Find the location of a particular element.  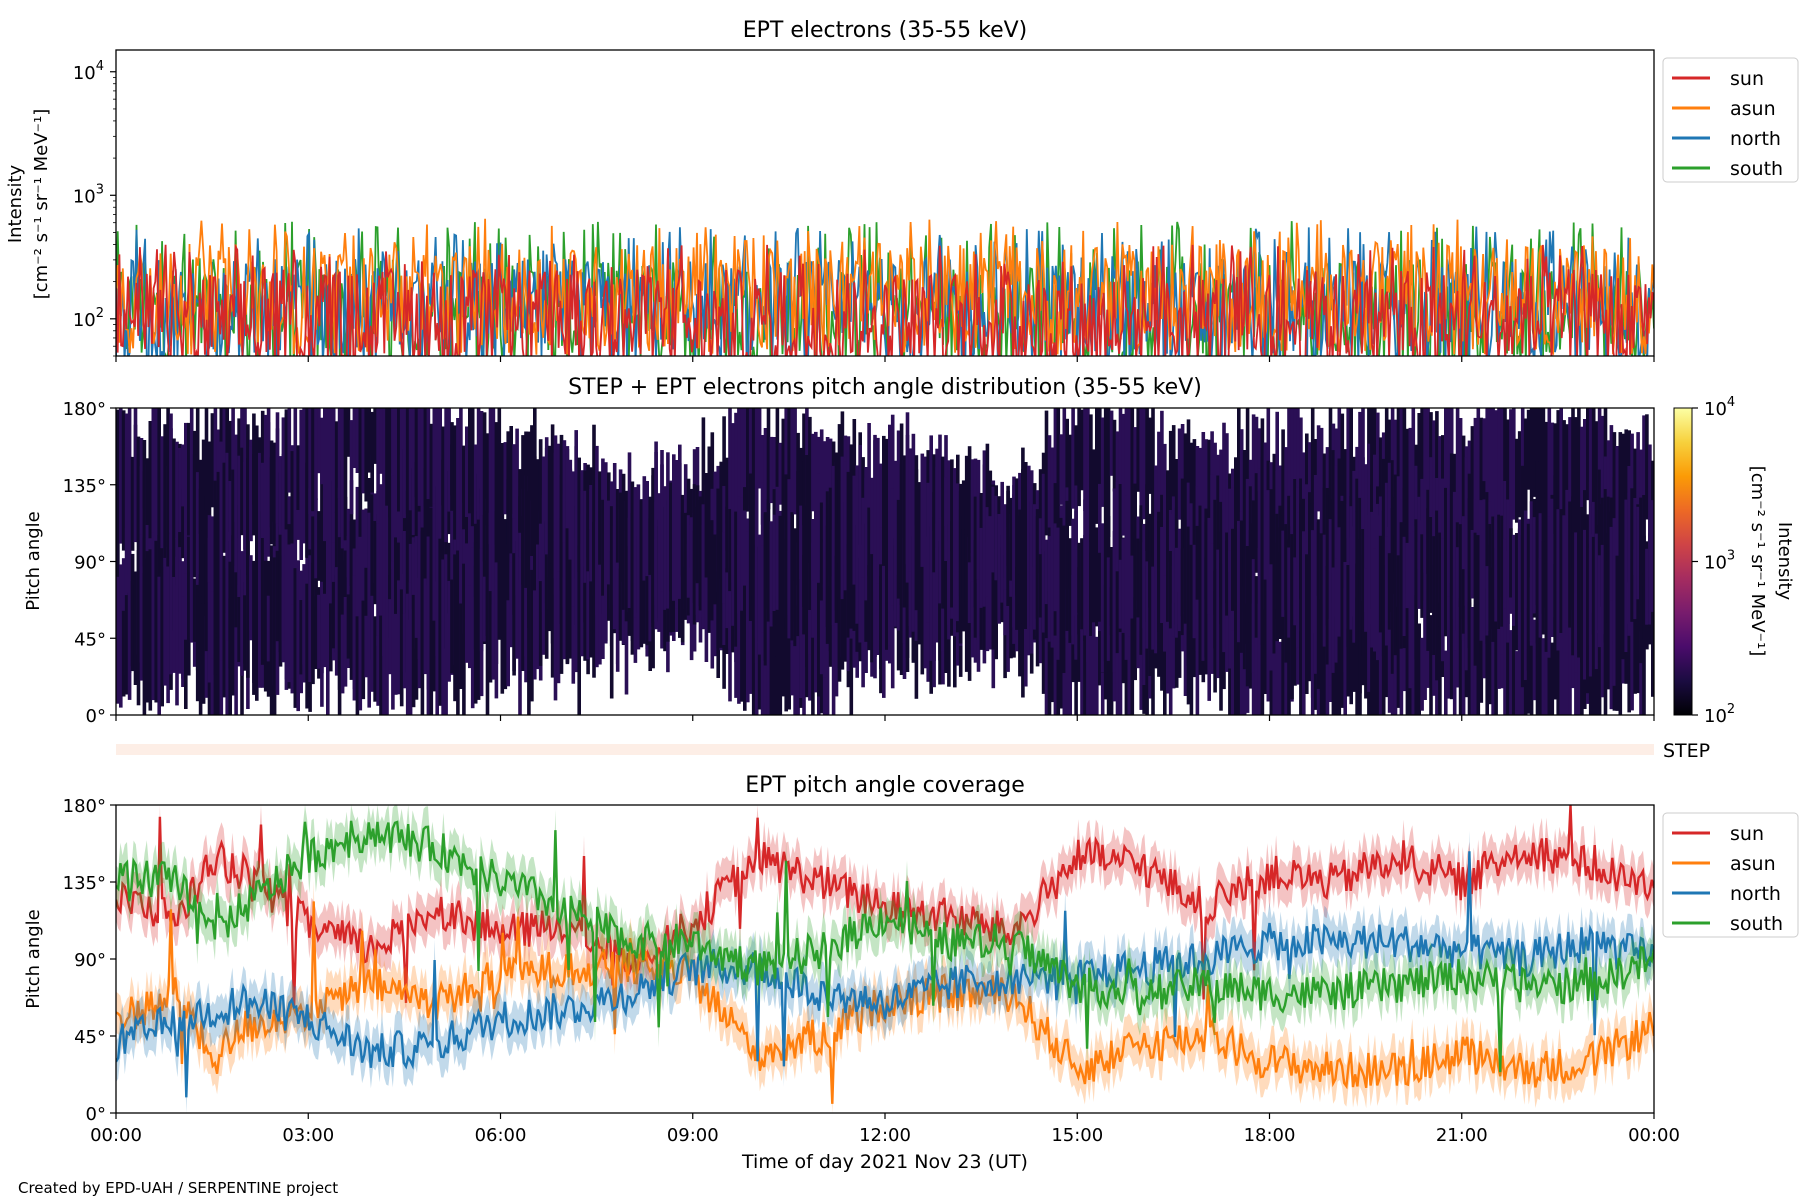

colorbar is located at coordinates (1683, 561).